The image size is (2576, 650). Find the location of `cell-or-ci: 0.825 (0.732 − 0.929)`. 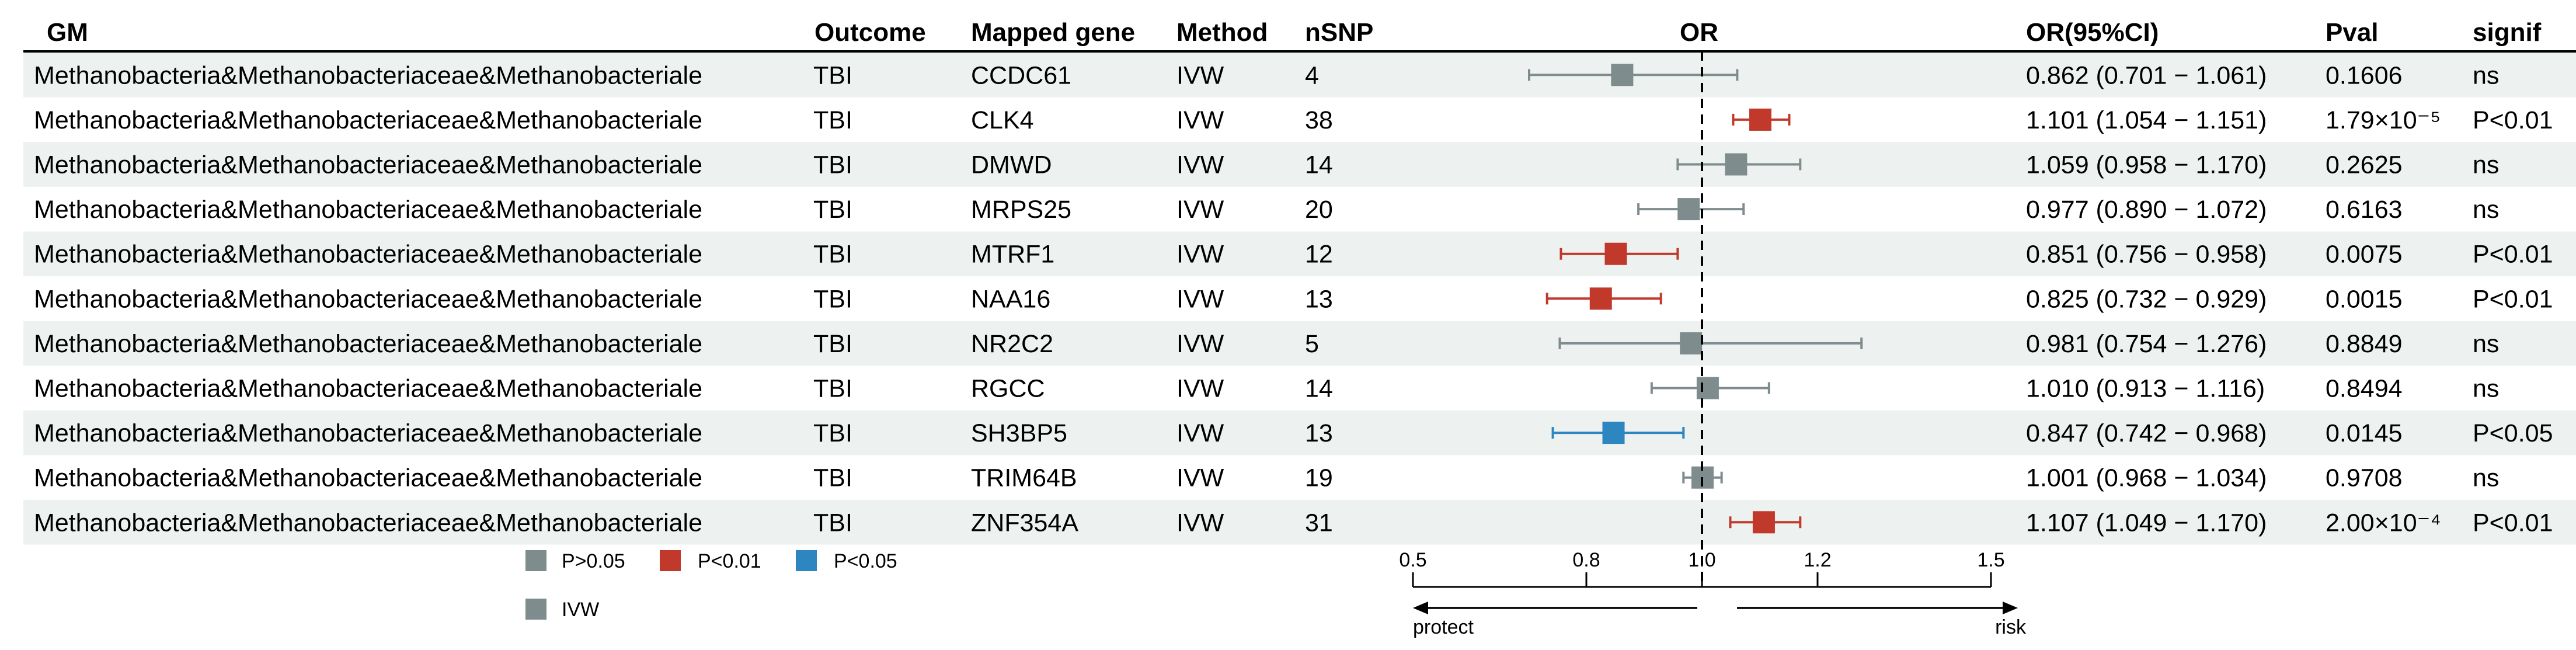

cell-or-ci: 0.825 (0.732 − 0.929) is located at coordinates (2146, 299).